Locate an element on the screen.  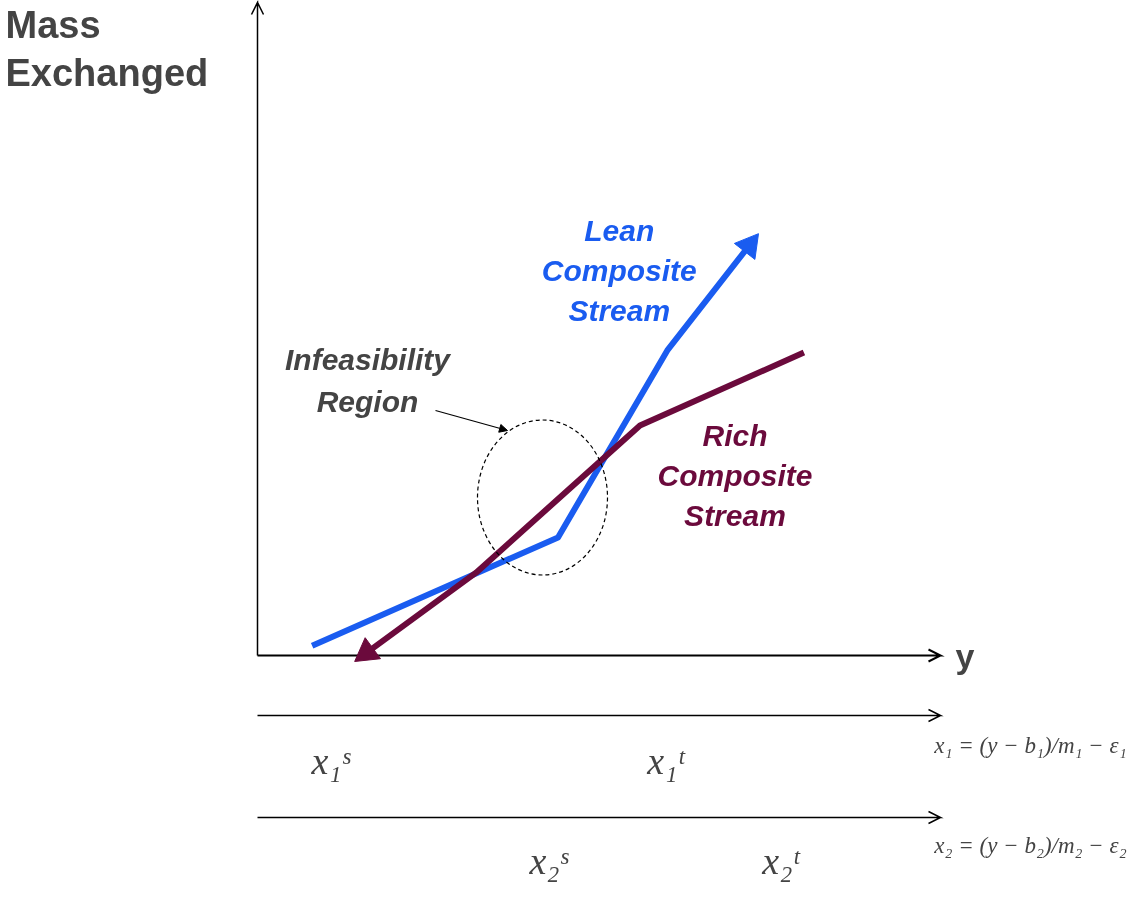
x-axis-title: y is located at coordinates (965, 655).